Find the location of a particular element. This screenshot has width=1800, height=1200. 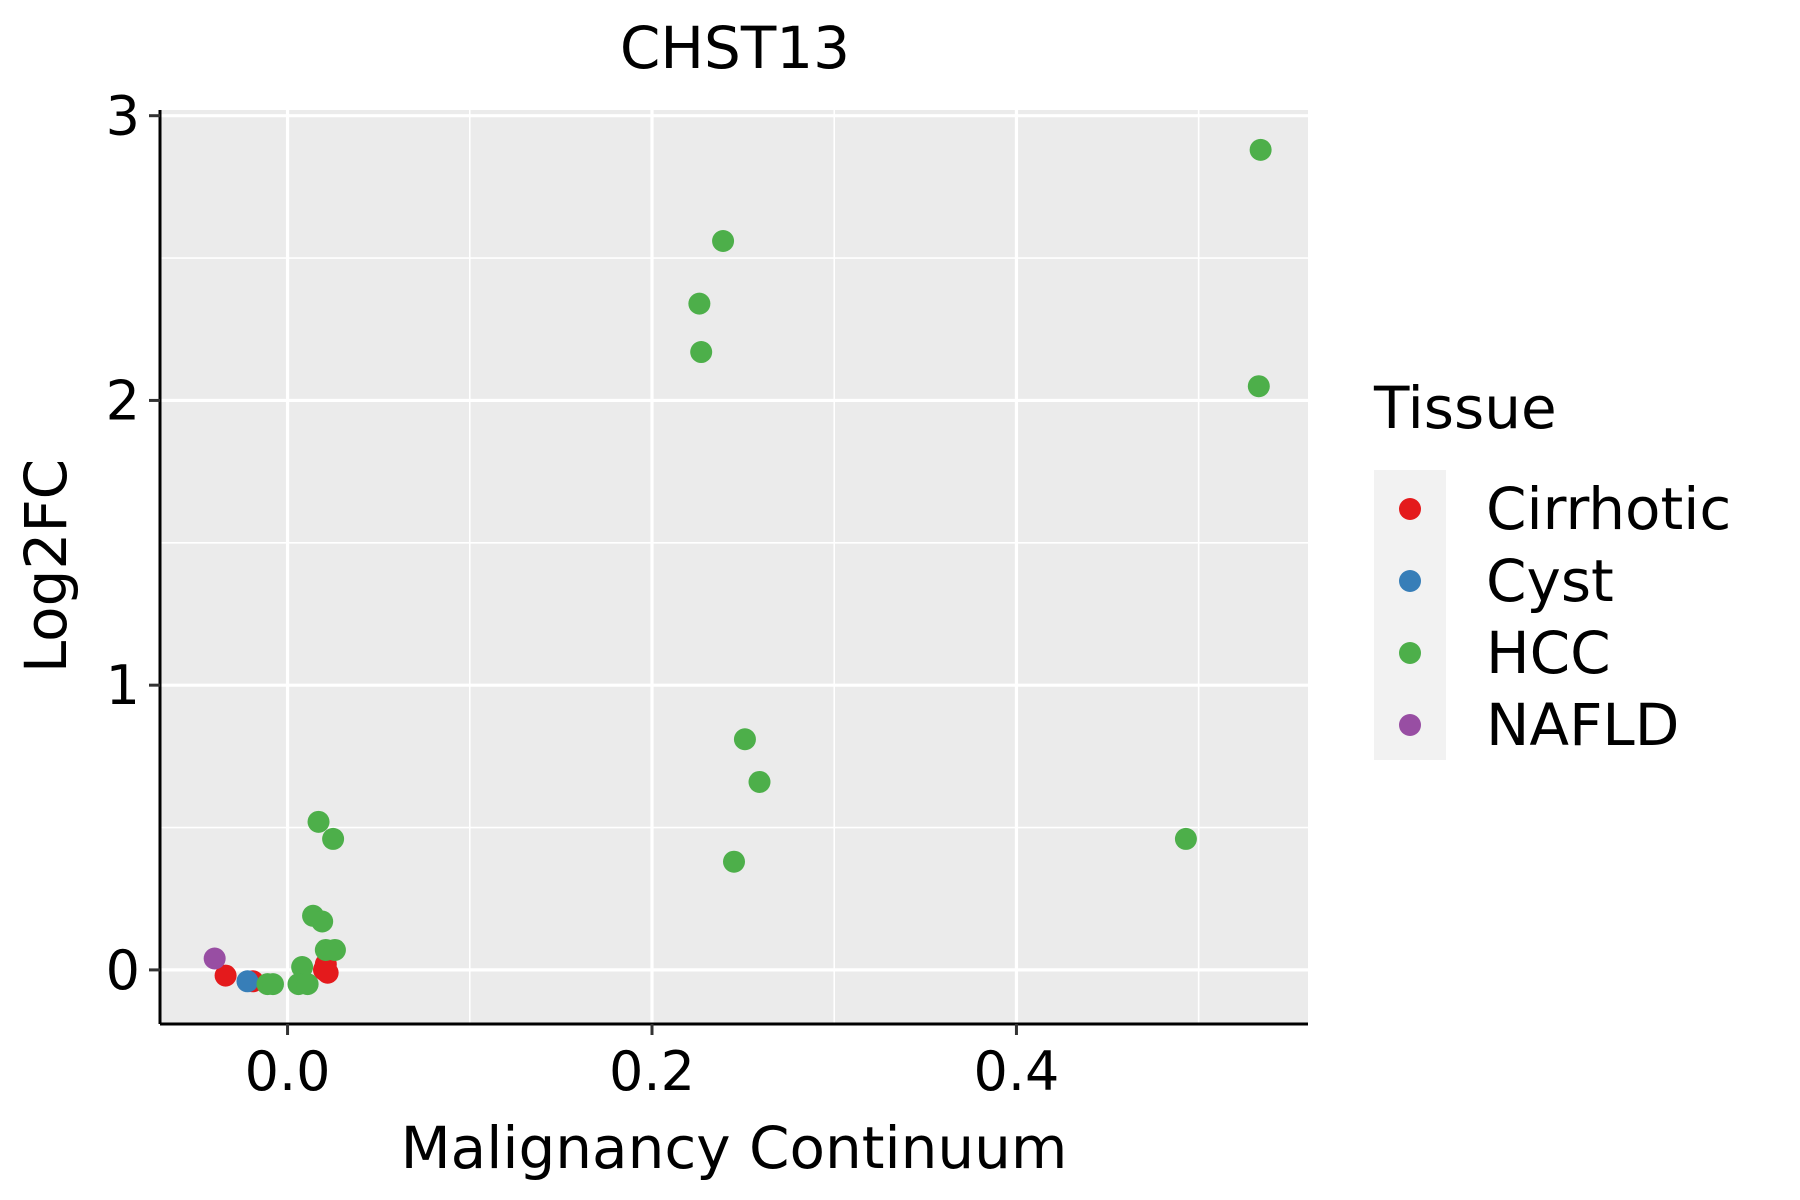

legend-label: NAFLD is located at coordinates (1582, 725).